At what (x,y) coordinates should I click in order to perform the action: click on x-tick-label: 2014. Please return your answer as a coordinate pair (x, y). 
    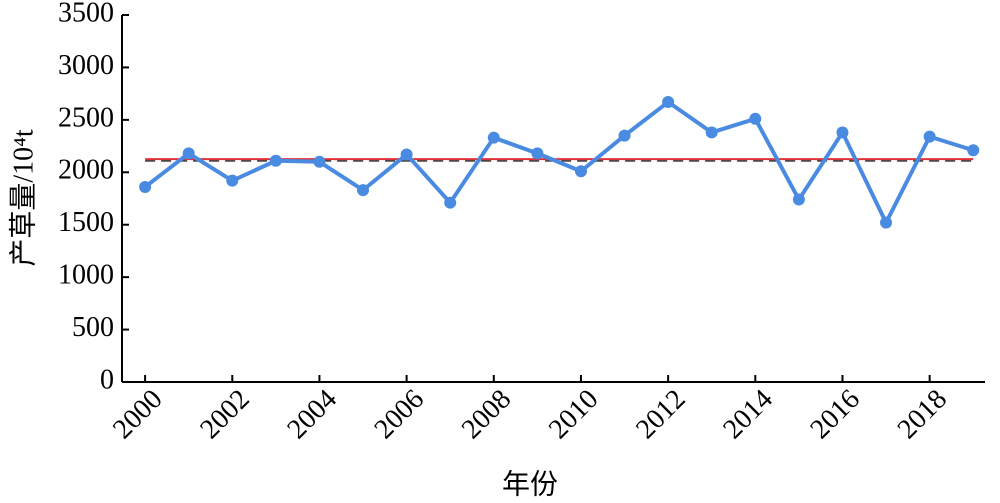
    Looking at the image, I should click on (748, 415).